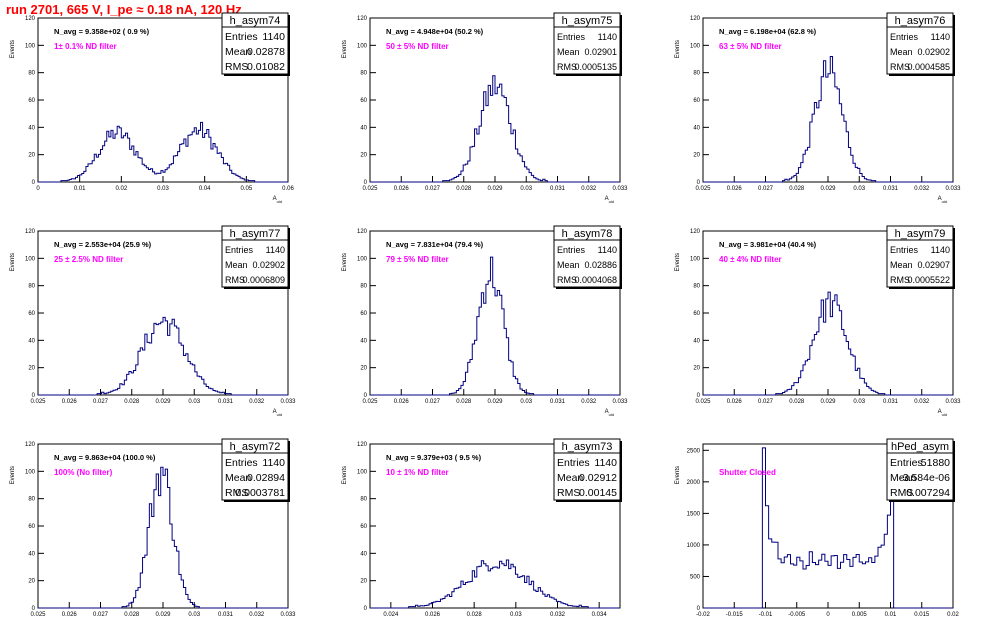  What do you see at coordinates (587, 21) in the screenshot?
I see `stats-box-title: h_asym75` at bounding box center [587, 21].